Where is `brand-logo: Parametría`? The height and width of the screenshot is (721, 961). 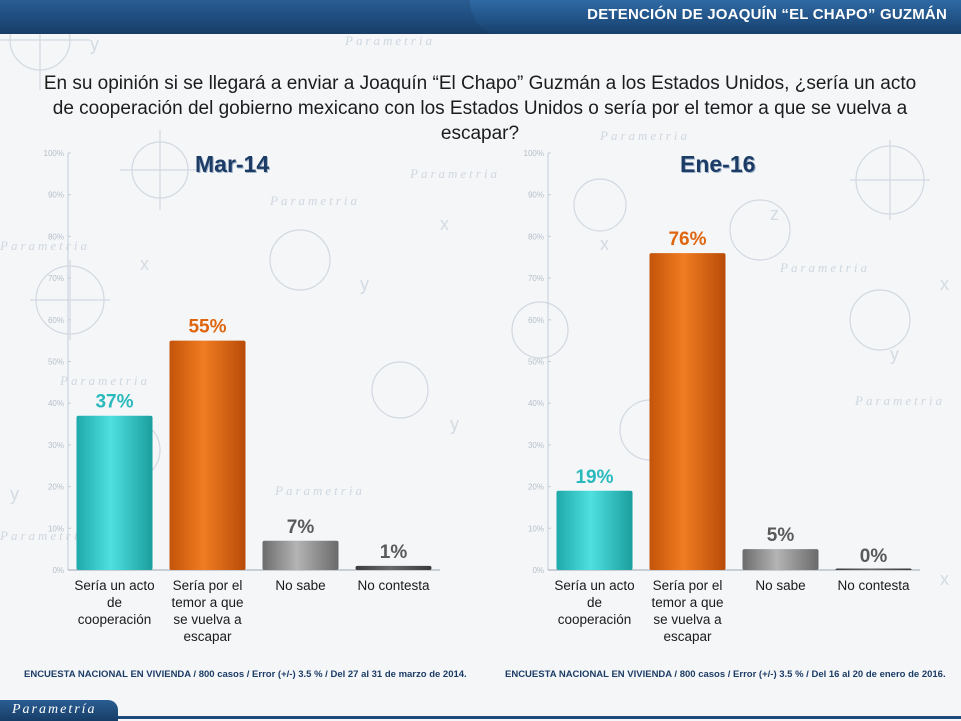 brand-logo: Parametría is located at coordinates (59, 710).